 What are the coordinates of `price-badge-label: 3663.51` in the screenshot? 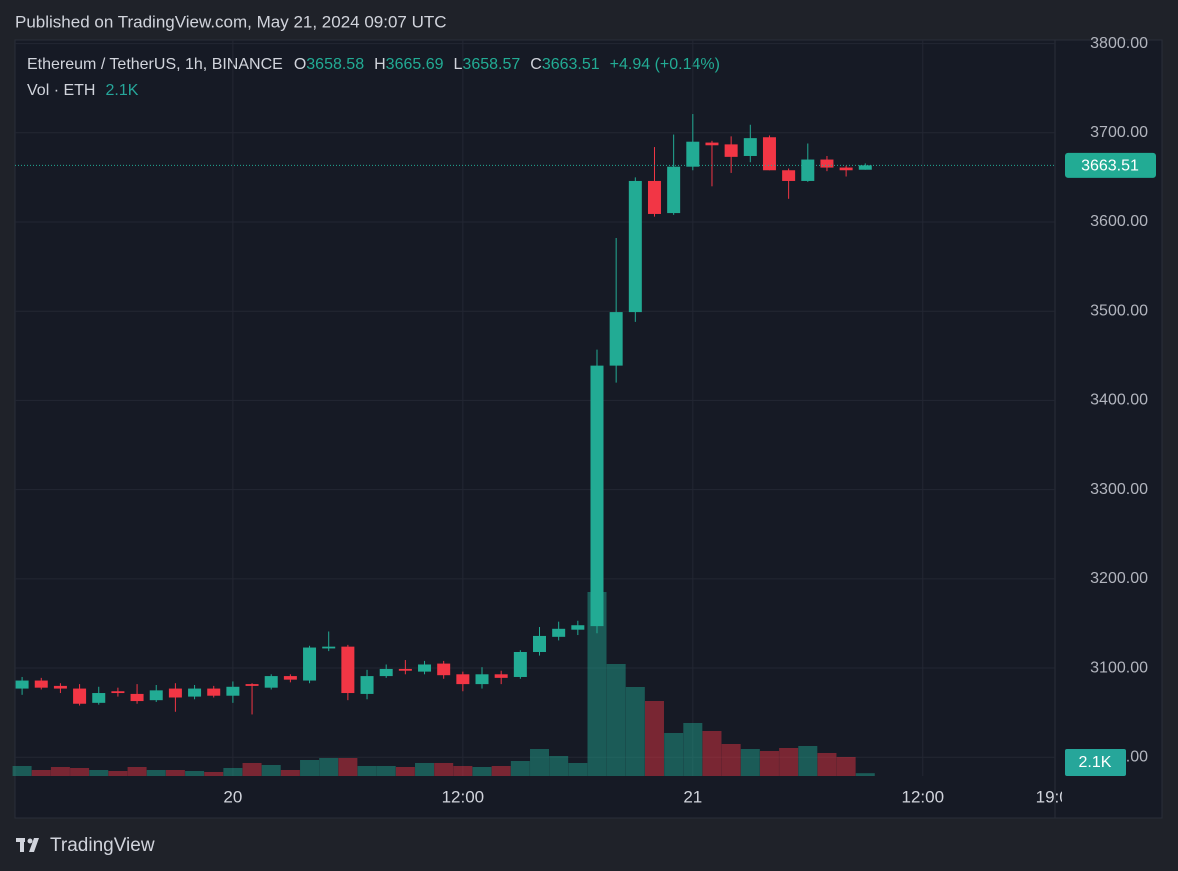 It's located at (1110, 166).